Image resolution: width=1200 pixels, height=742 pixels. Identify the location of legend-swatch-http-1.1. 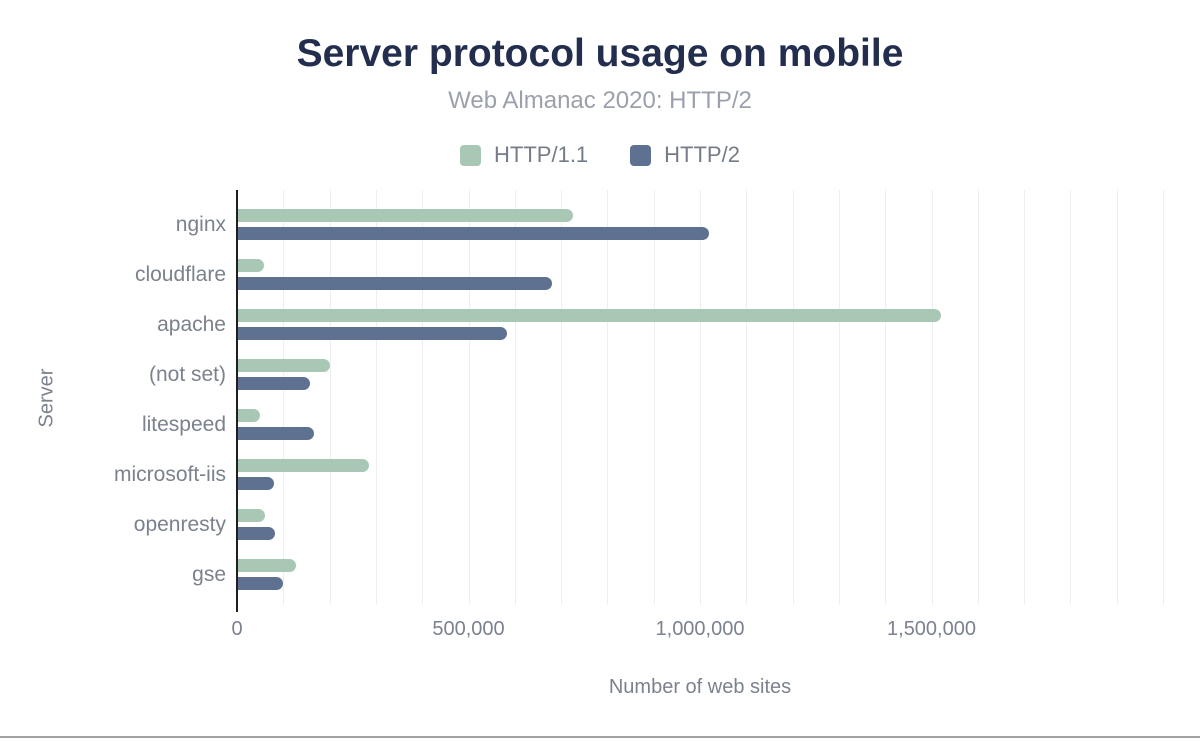
(471, 155).